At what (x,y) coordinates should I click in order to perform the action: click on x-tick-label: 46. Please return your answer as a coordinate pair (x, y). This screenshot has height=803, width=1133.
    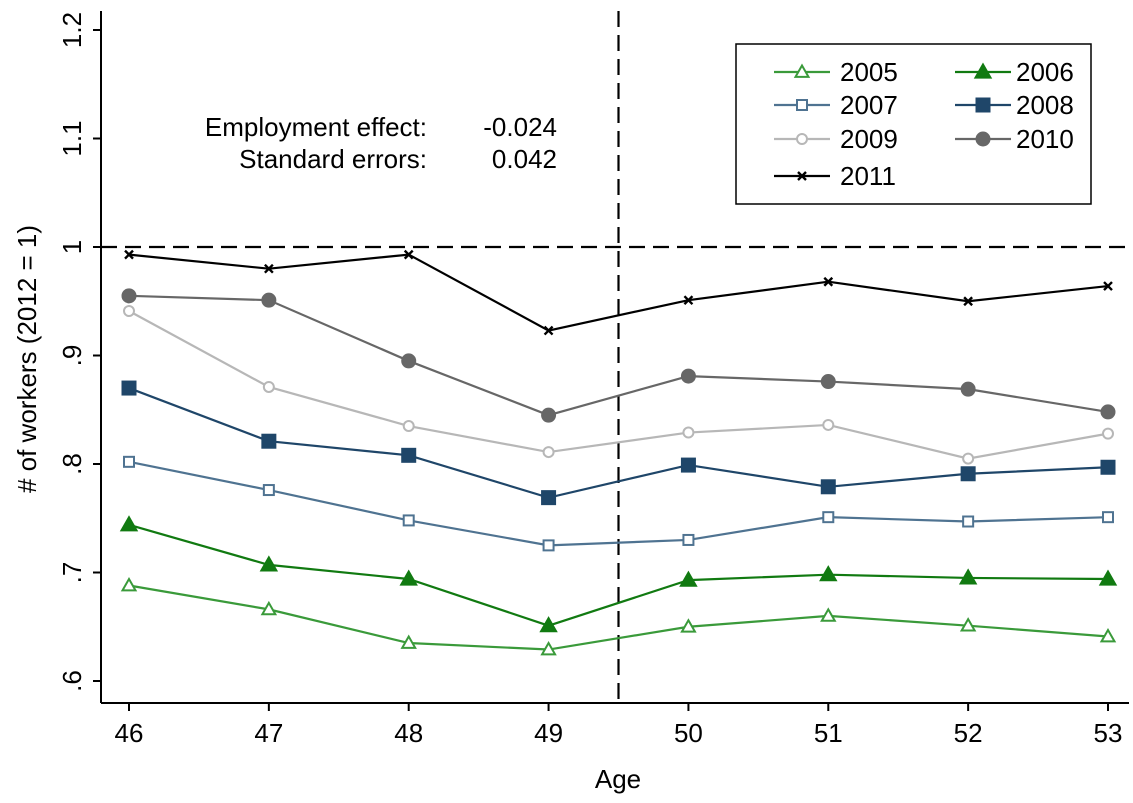
    Looking at the image, I should click on (129, 733).